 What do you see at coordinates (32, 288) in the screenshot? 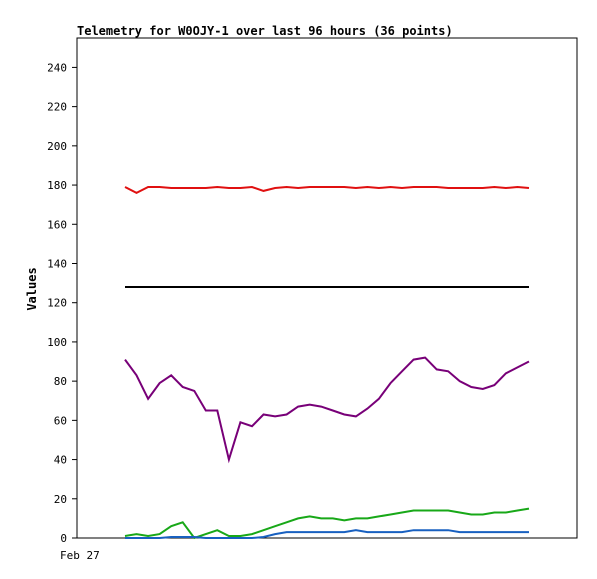
I see `y-axis-label: Values` at bounding box center [32, 288].